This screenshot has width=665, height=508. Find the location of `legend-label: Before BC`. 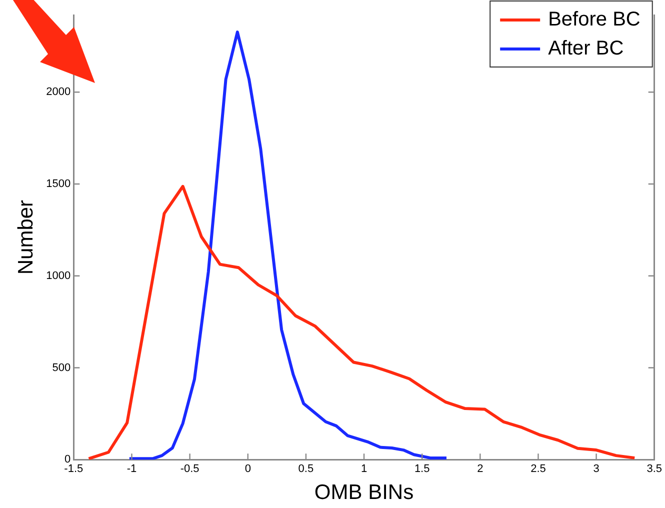

legend-label: Before BC is located at coordinates (594, 19).